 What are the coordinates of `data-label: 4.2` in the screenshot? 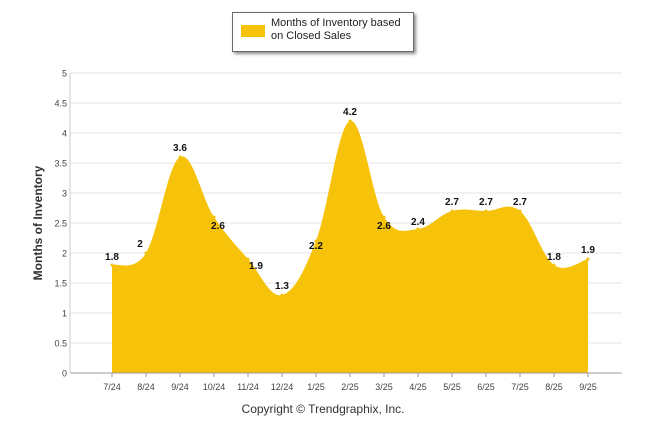 It's located at (350, 112).